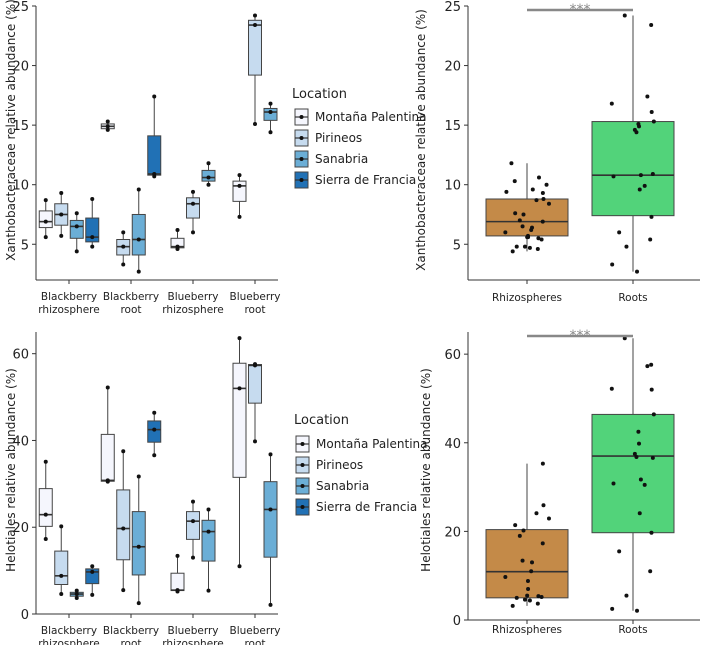 The height and width of the screenshot is (645, 707). What do you see at coordinates (255, 403) in the screenshot?
I see `box-cat3-loc1` at bounding box center [255, 403].